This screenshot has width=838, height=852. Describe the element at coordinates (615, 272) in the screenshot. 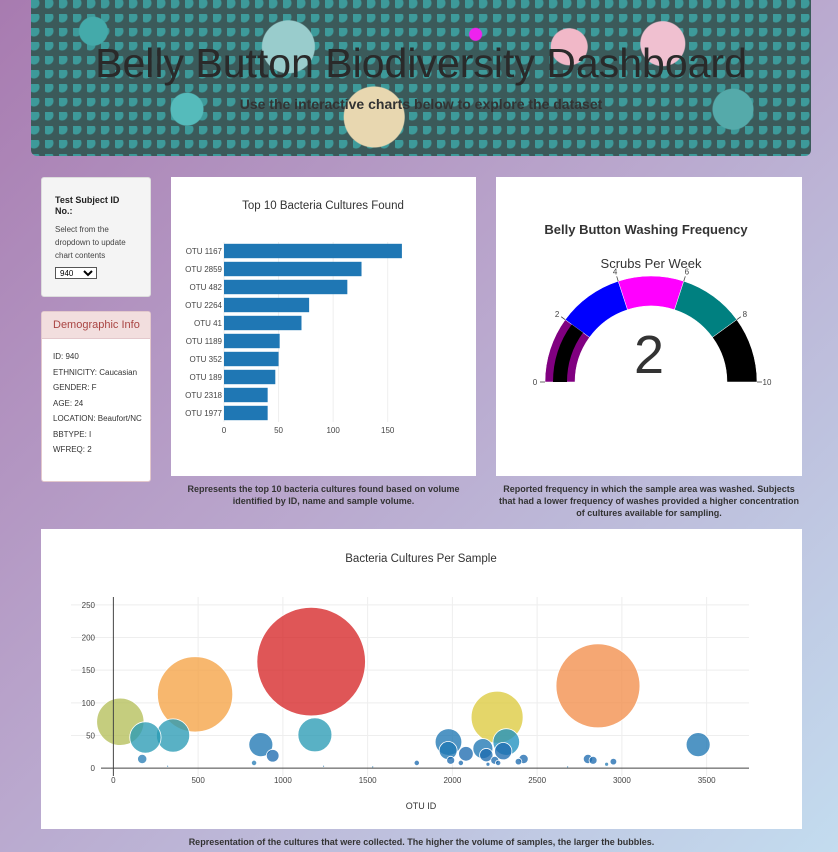

I see `gauge-tick-label: 4` at that location.